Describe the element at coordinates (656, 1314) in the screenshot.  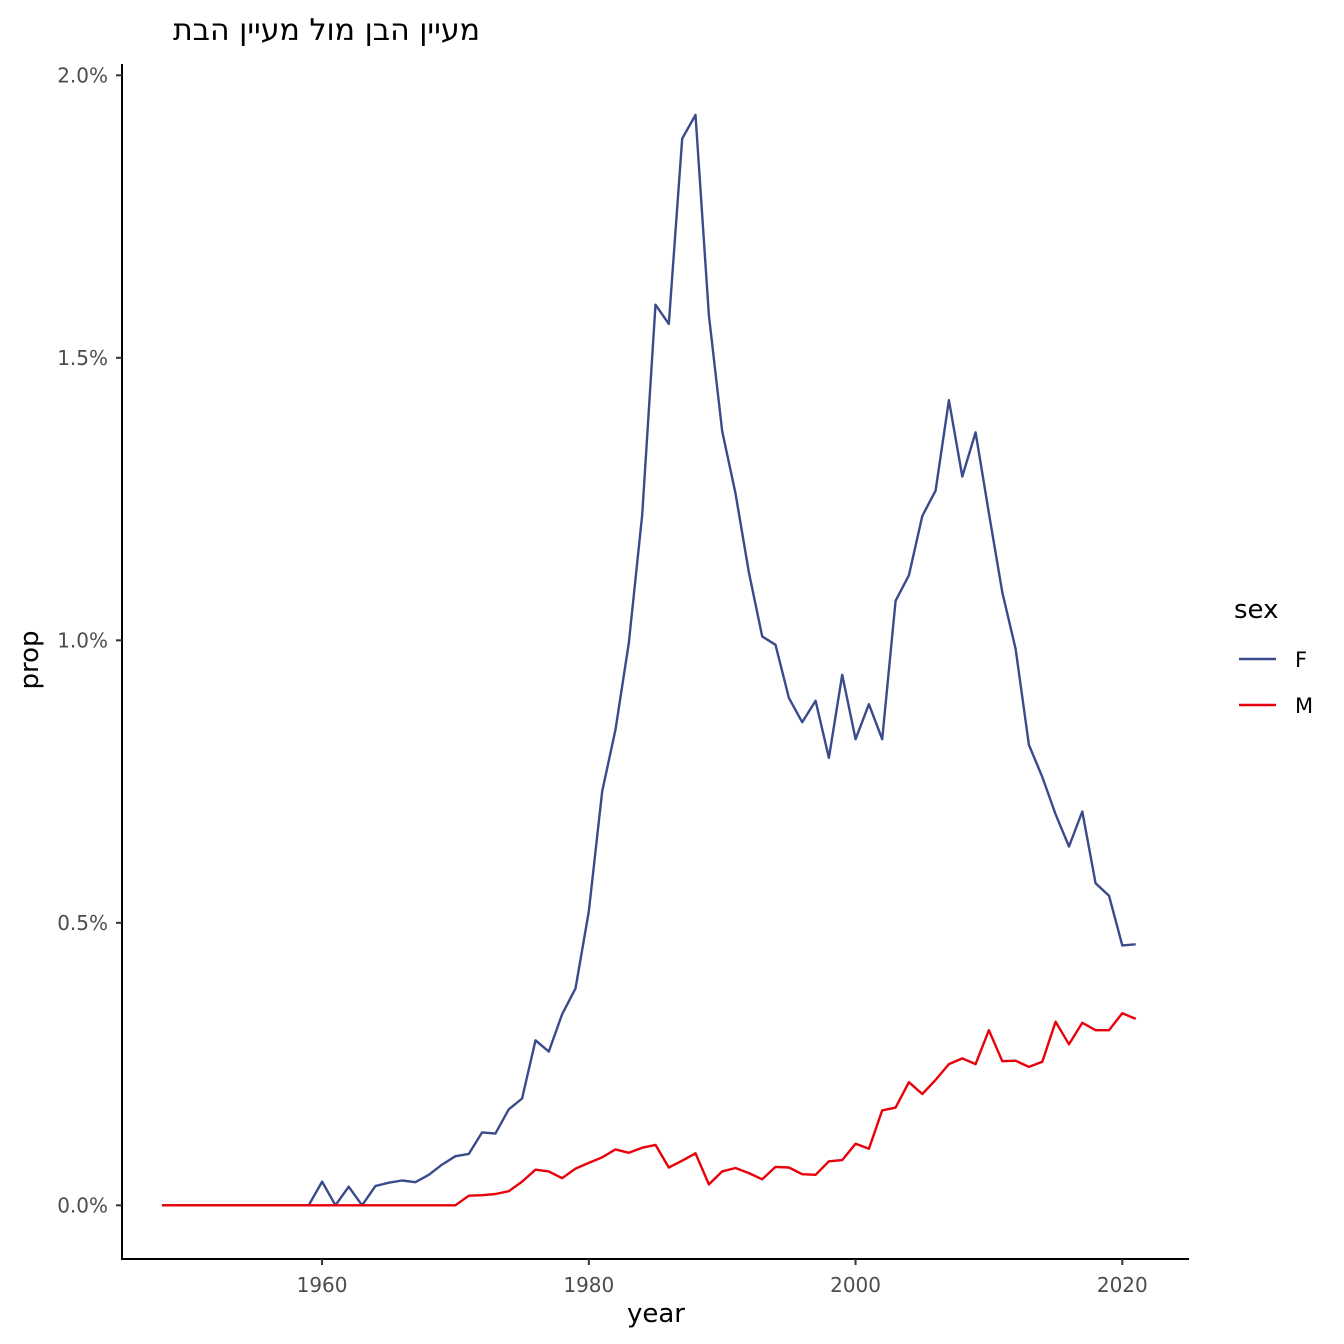
I see `x-axis-title: year` at that location.